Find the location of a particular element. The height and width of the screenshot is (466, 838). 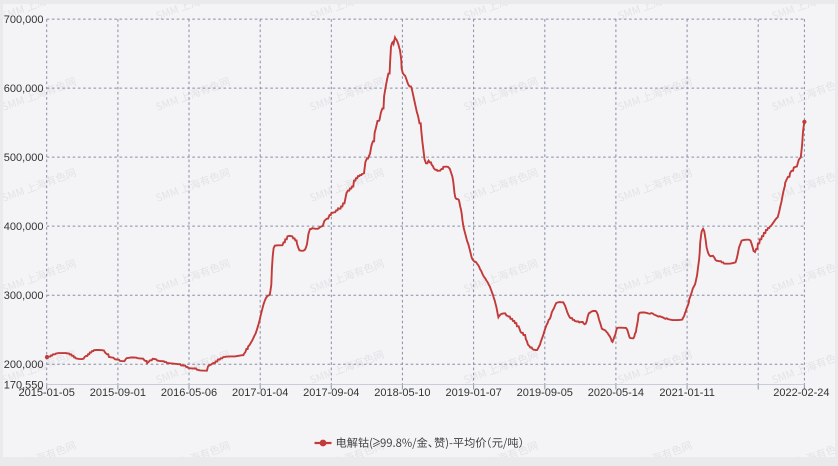

x-axis-label: 2018-05-10 is located at coordinates (402, 393).